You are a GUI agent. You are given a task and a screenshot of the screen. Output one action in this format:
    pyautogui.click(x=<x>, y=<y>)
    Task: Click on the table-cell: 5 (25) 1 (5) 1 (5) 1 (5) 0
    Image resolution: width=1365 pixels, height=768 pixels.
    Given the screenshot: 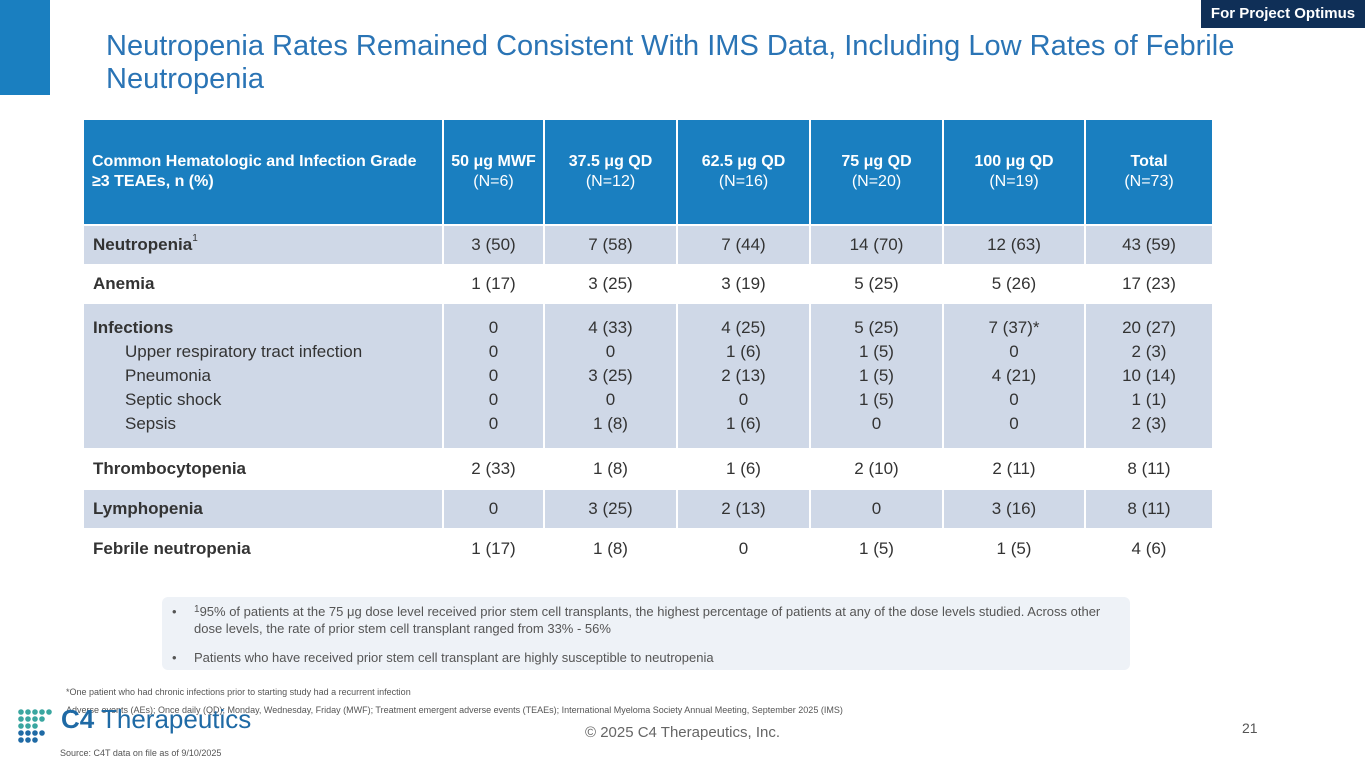 What is the action you would take?
    pyautogui.click(x=876, y=376)
    